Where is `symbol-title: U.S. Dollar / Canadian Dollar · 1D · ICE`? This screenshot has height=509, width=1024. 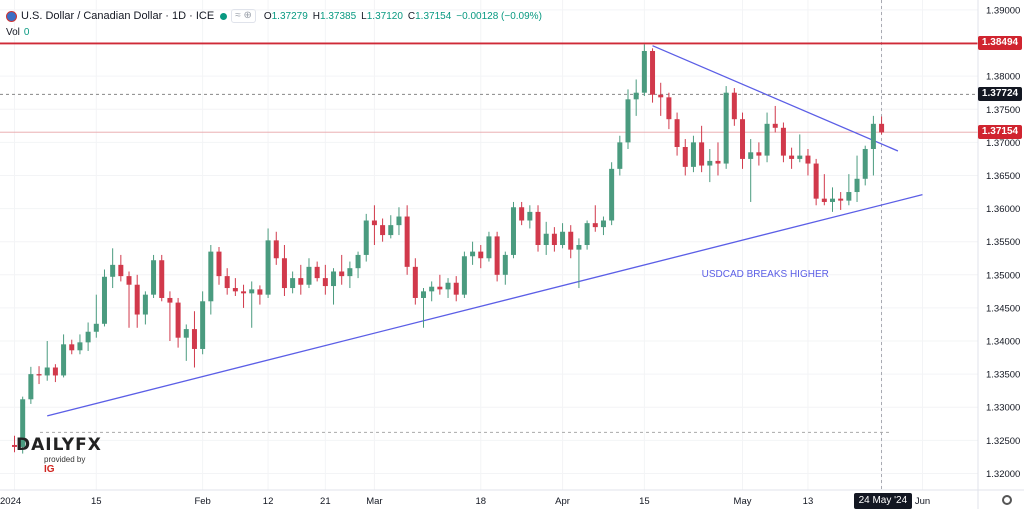
symbol-title: U.S. Dollar / Canadian Dollar · 1D · ICE is located at coordinates (118, 16).